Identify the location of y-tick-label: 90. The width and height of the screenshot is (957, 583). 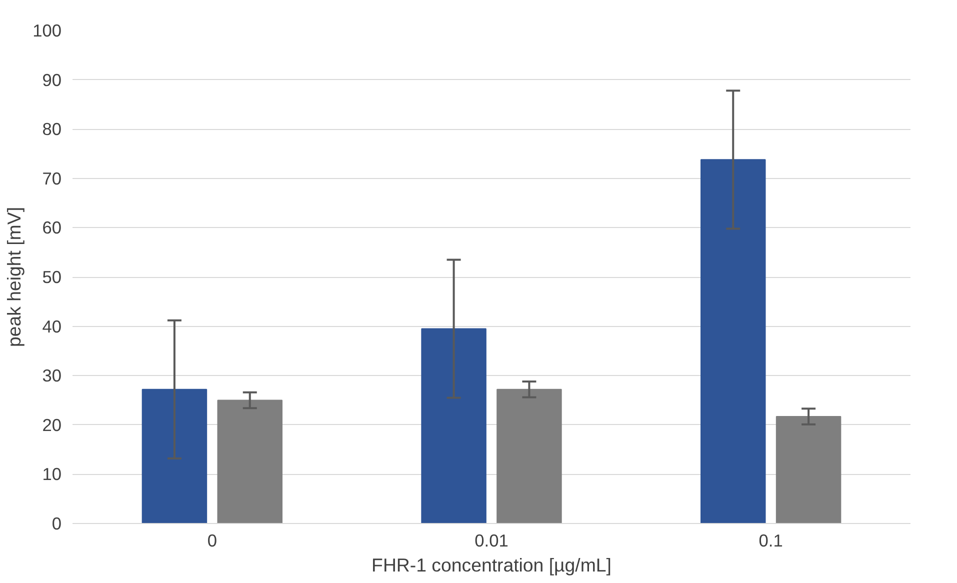
(52, 80).